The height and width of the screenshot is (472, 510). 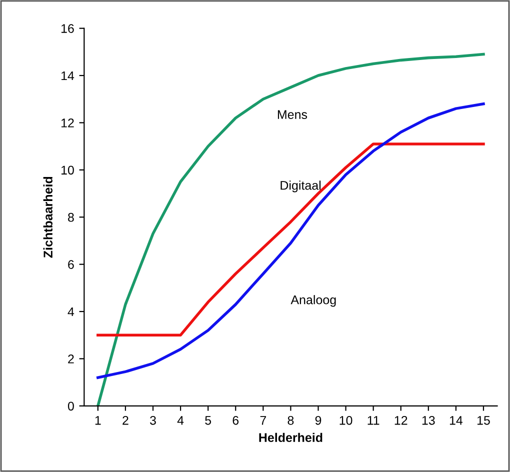 I want to click on x-axis-title: Helderheid, so click(x=290, y=437).